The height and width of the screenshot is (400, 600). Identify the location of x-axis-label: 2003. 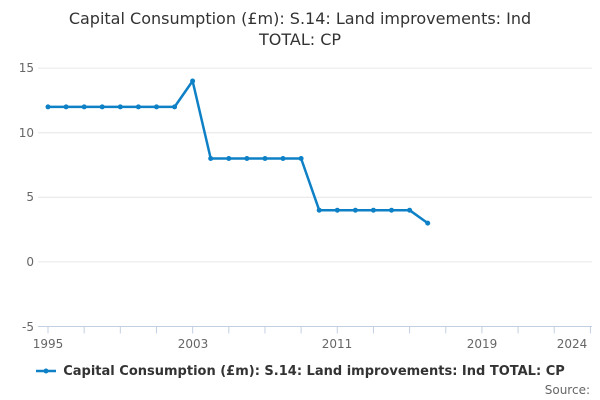
(193, 344).